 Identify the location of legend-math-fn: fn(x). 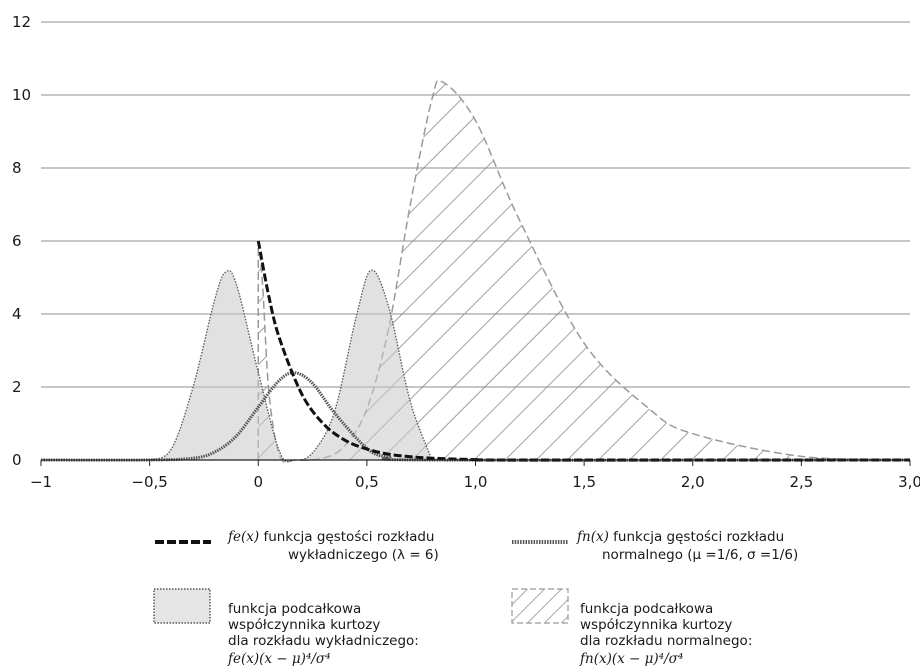
(593, 537).